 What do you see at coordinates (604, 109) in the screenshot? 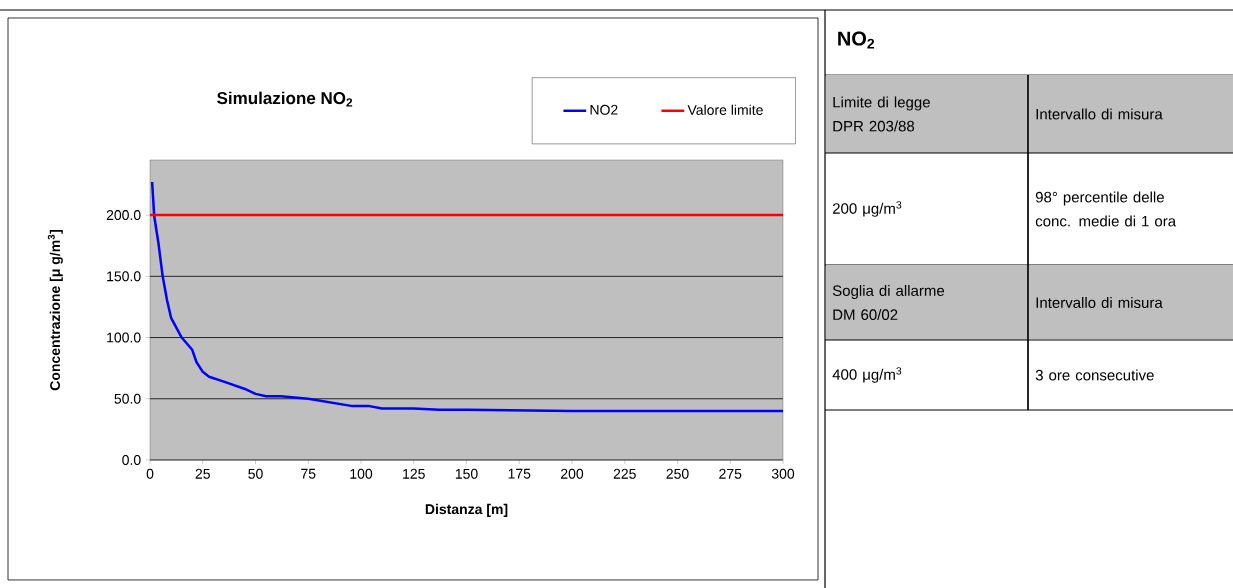
I see `legend-label: NO2` at bounding box center [604, 109].